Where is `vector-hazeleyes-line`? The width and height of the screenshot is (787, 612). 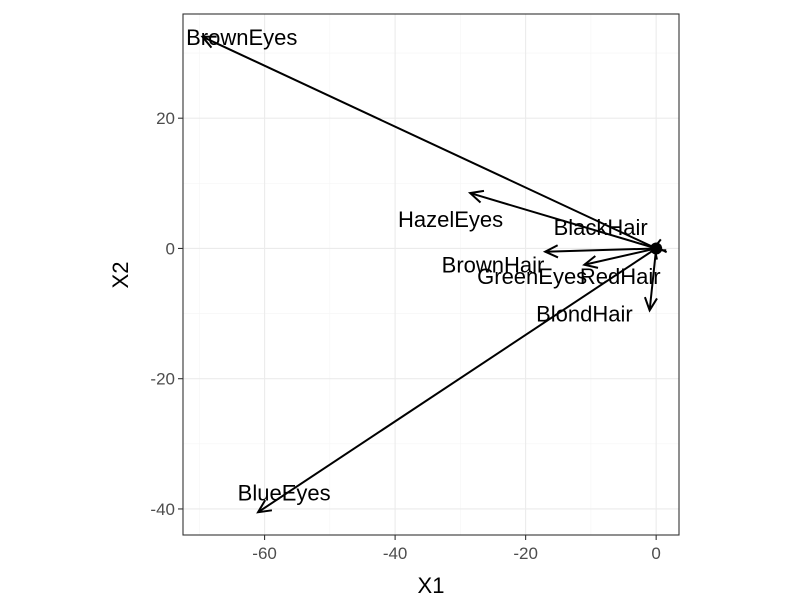
vector-hazeleyes-line is located at coordinates (563, 221).